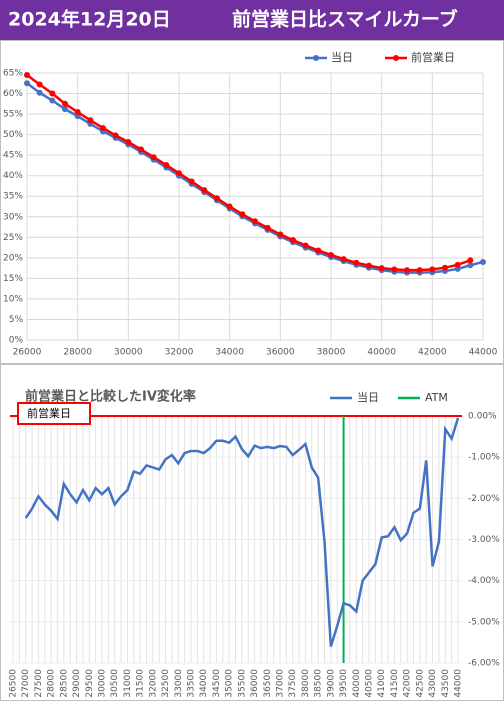 This screenshot has width=504, height=701. What do you see at coordinates (13, 217) in the screenshot?
I see `y-tick-label: 30%` at bounding box center [13, 217].